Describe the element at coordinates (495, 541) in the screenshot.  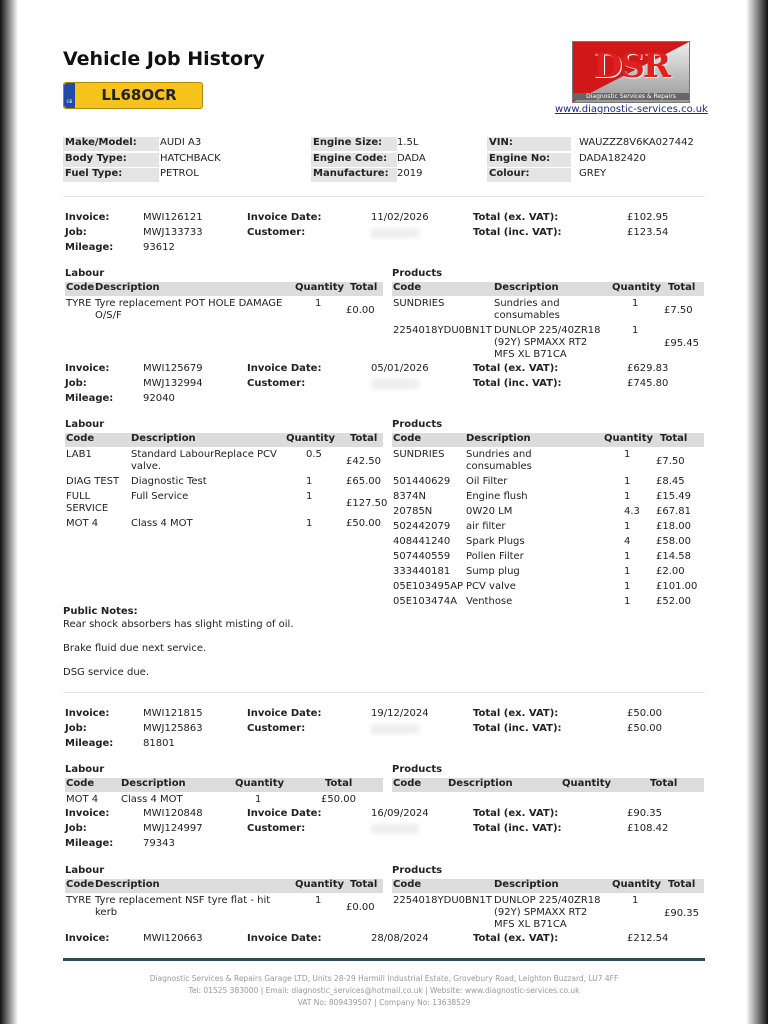
I see `products-row-description: Spark Plugs` at that location.